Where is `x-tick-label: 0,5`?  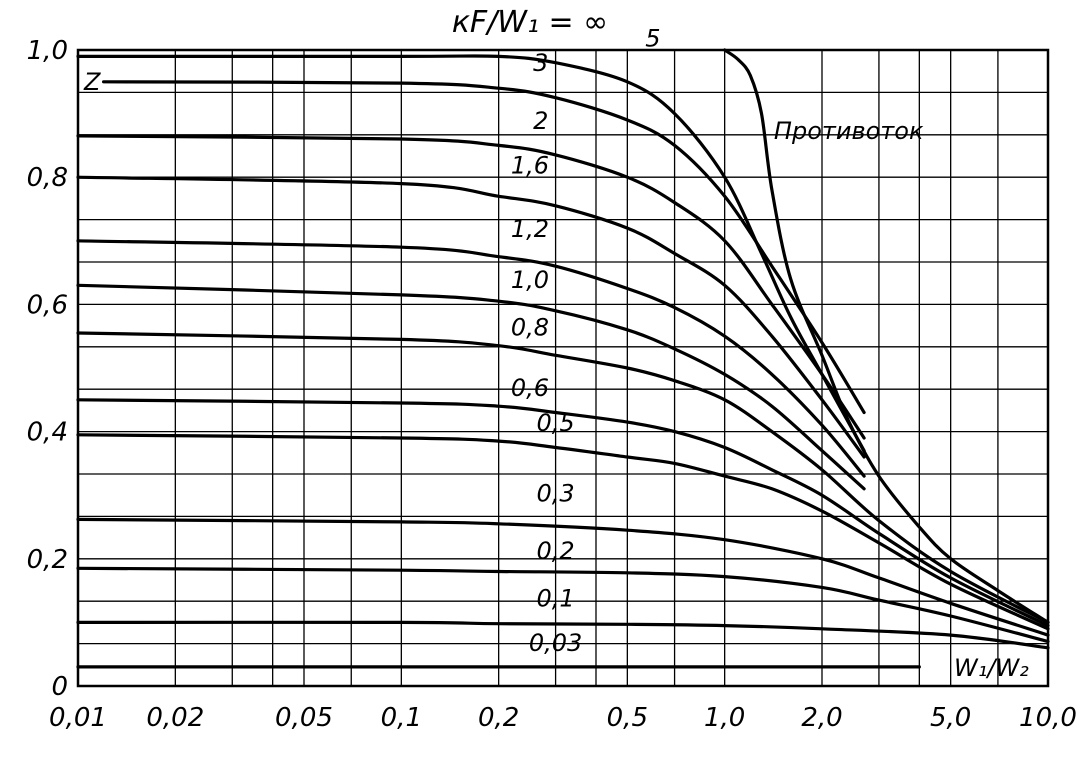
x-tick-label: 0,5 is located at coordinates (627, 718).